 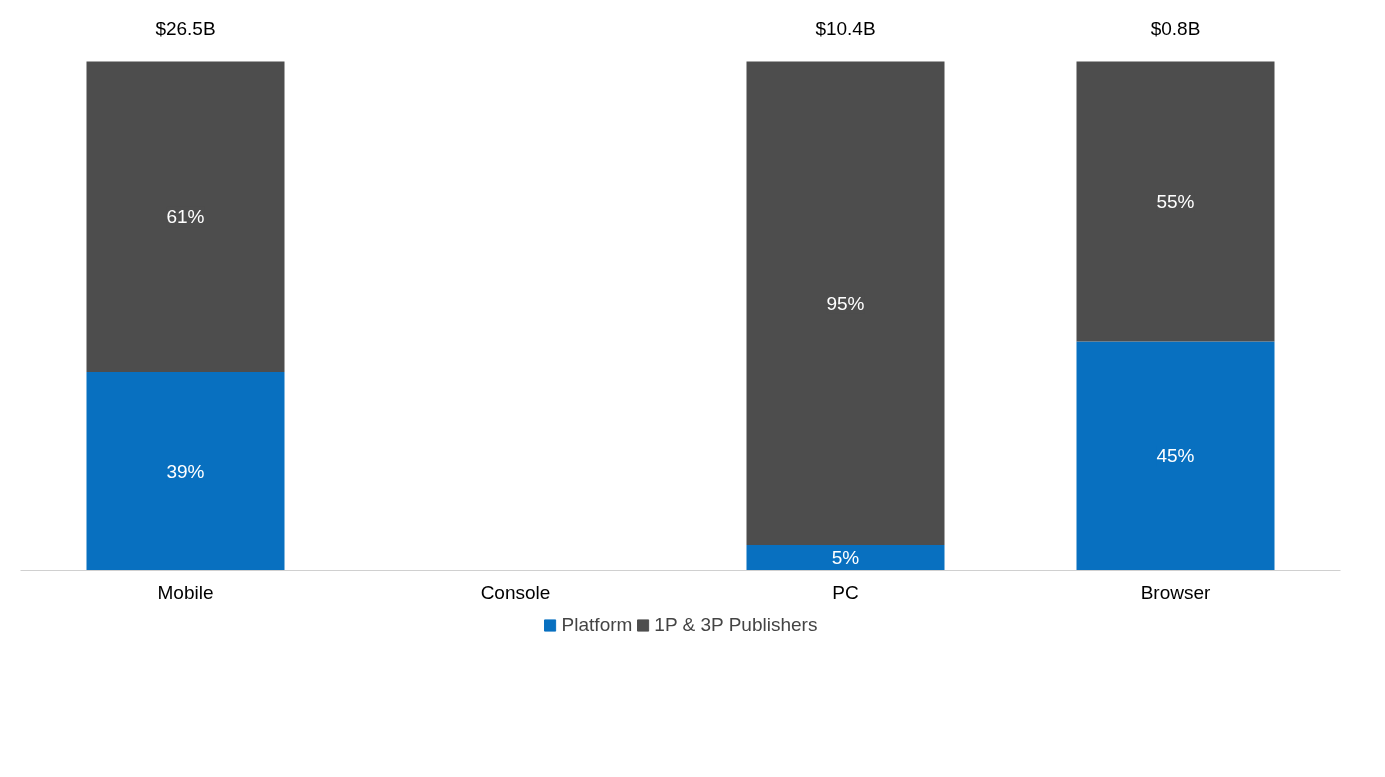 I want to click on x-tick-label: PC, so click(x=845, y=592).